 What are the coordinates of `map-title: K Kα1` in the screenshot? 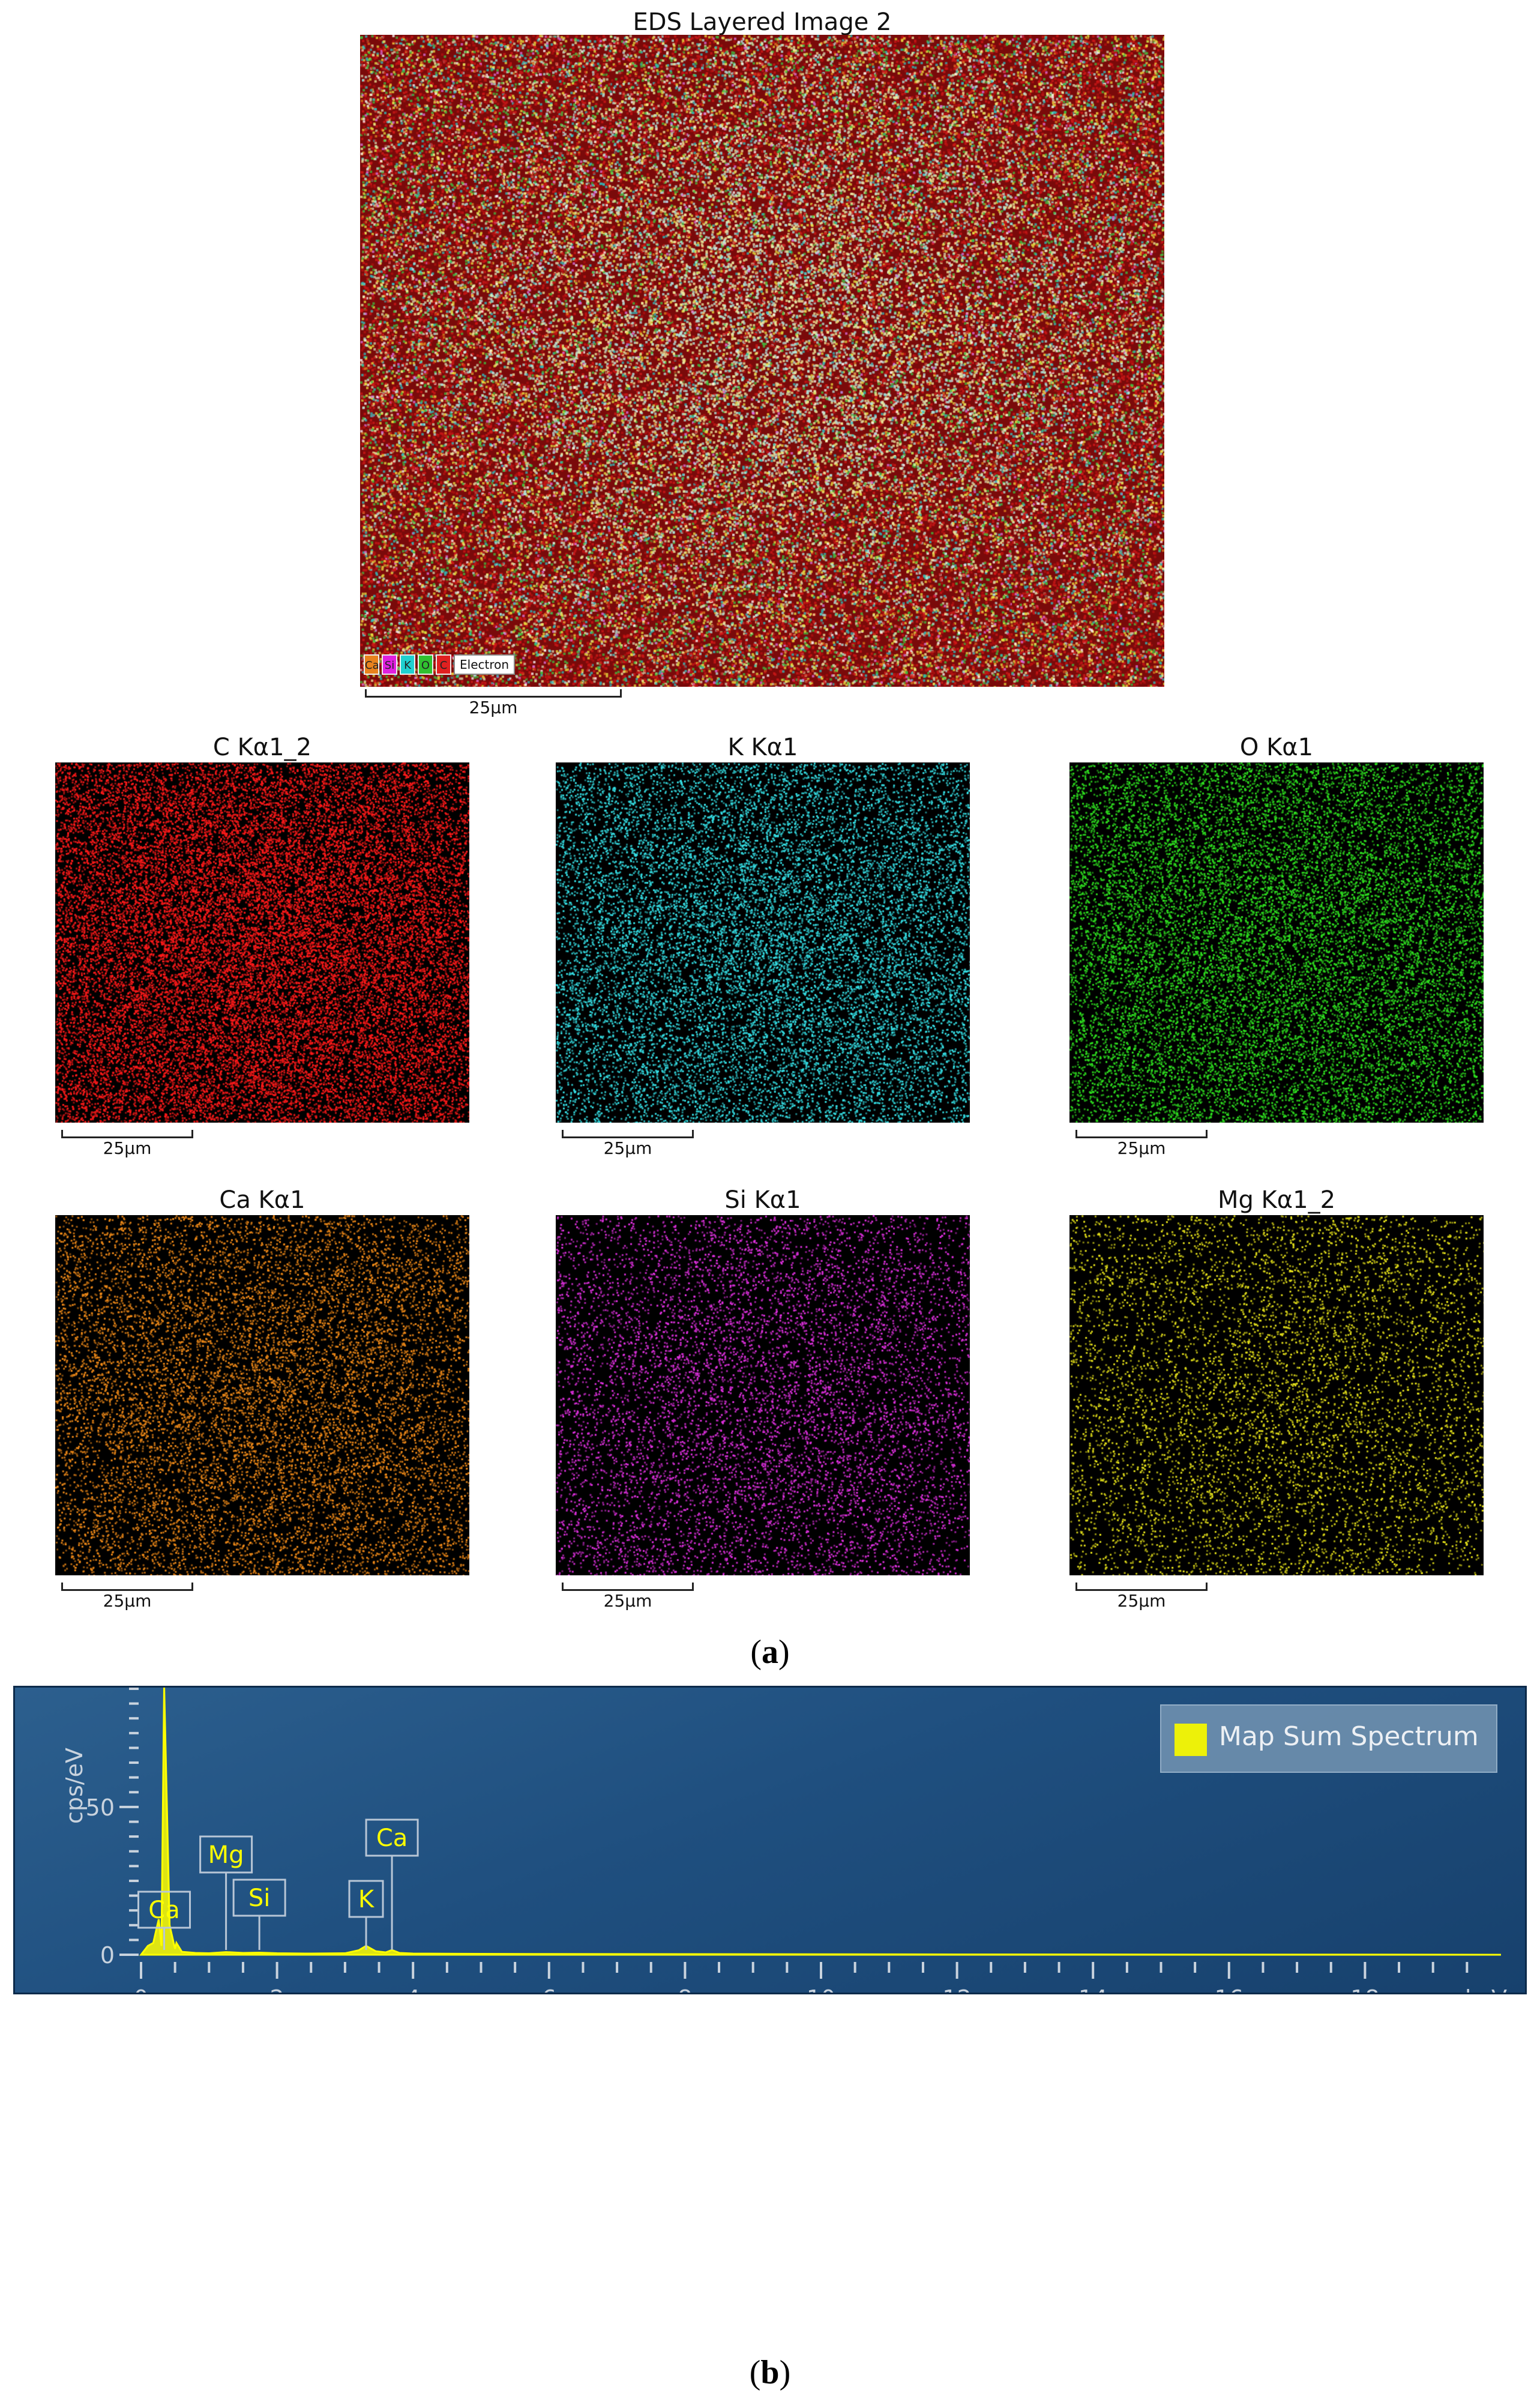 It's located at (762, 747).